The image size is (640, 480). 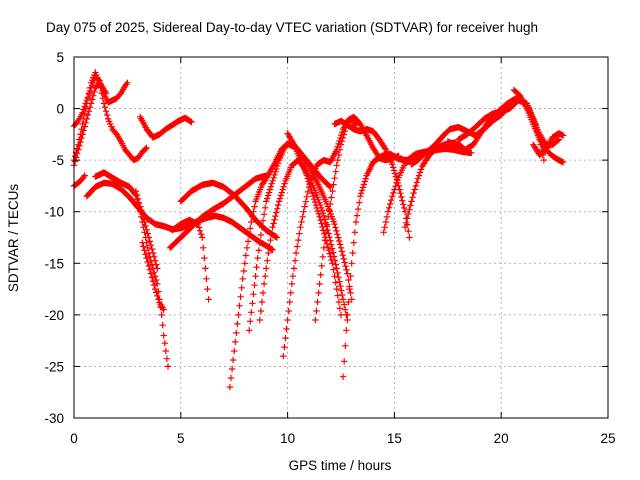 What do you see at coordinates (340, 465) in the screenshot?
I see `x-axis-label: GPS time / hours` at bounding box center [340, 465].